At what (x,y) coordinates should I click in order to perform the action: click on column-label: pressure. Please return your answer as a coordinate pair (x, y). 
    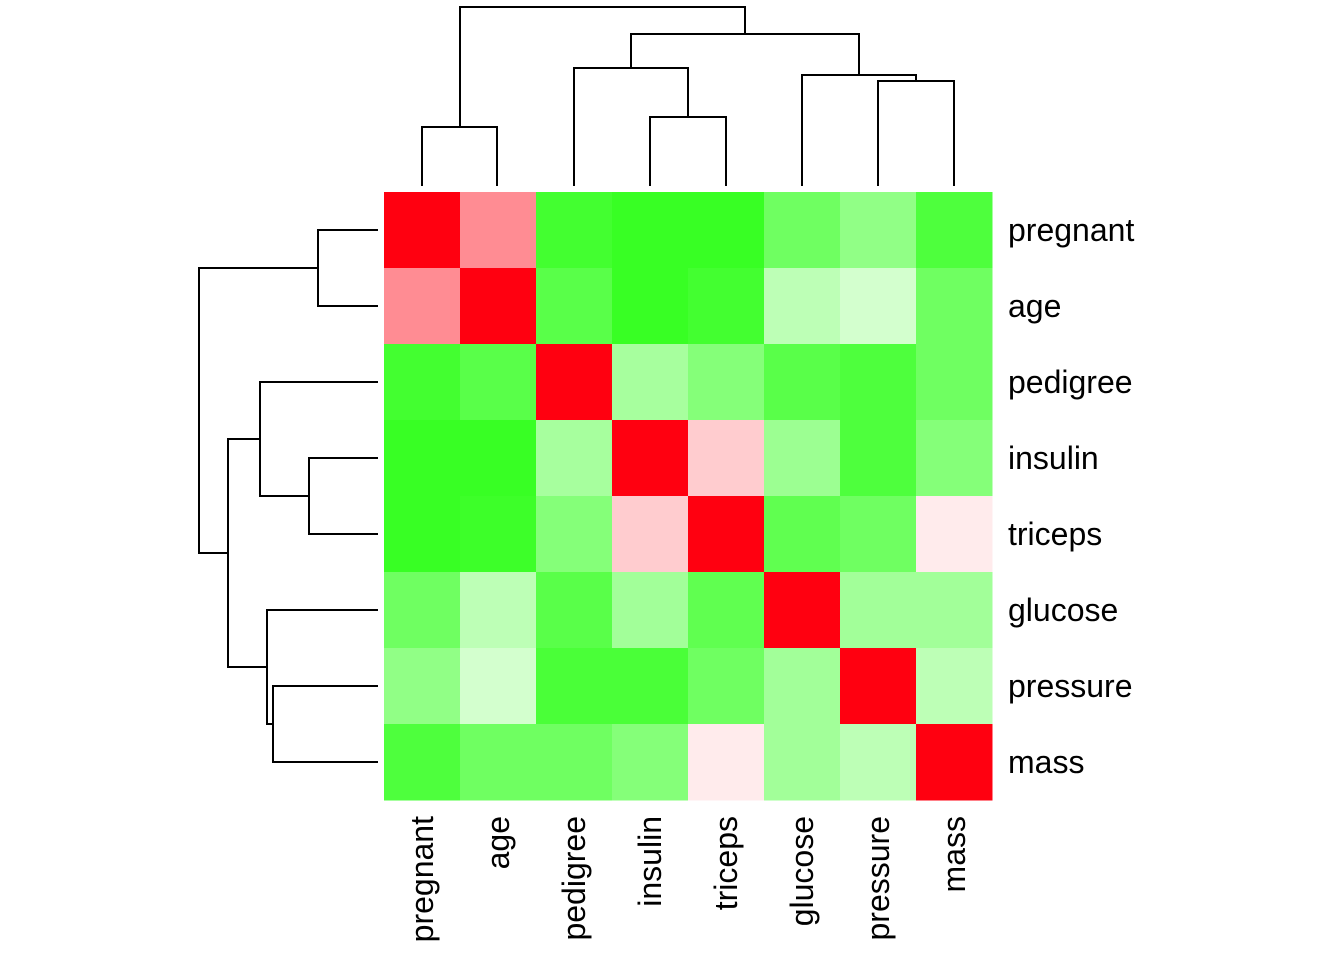
    Looking at the image, I should click on (878, 878).